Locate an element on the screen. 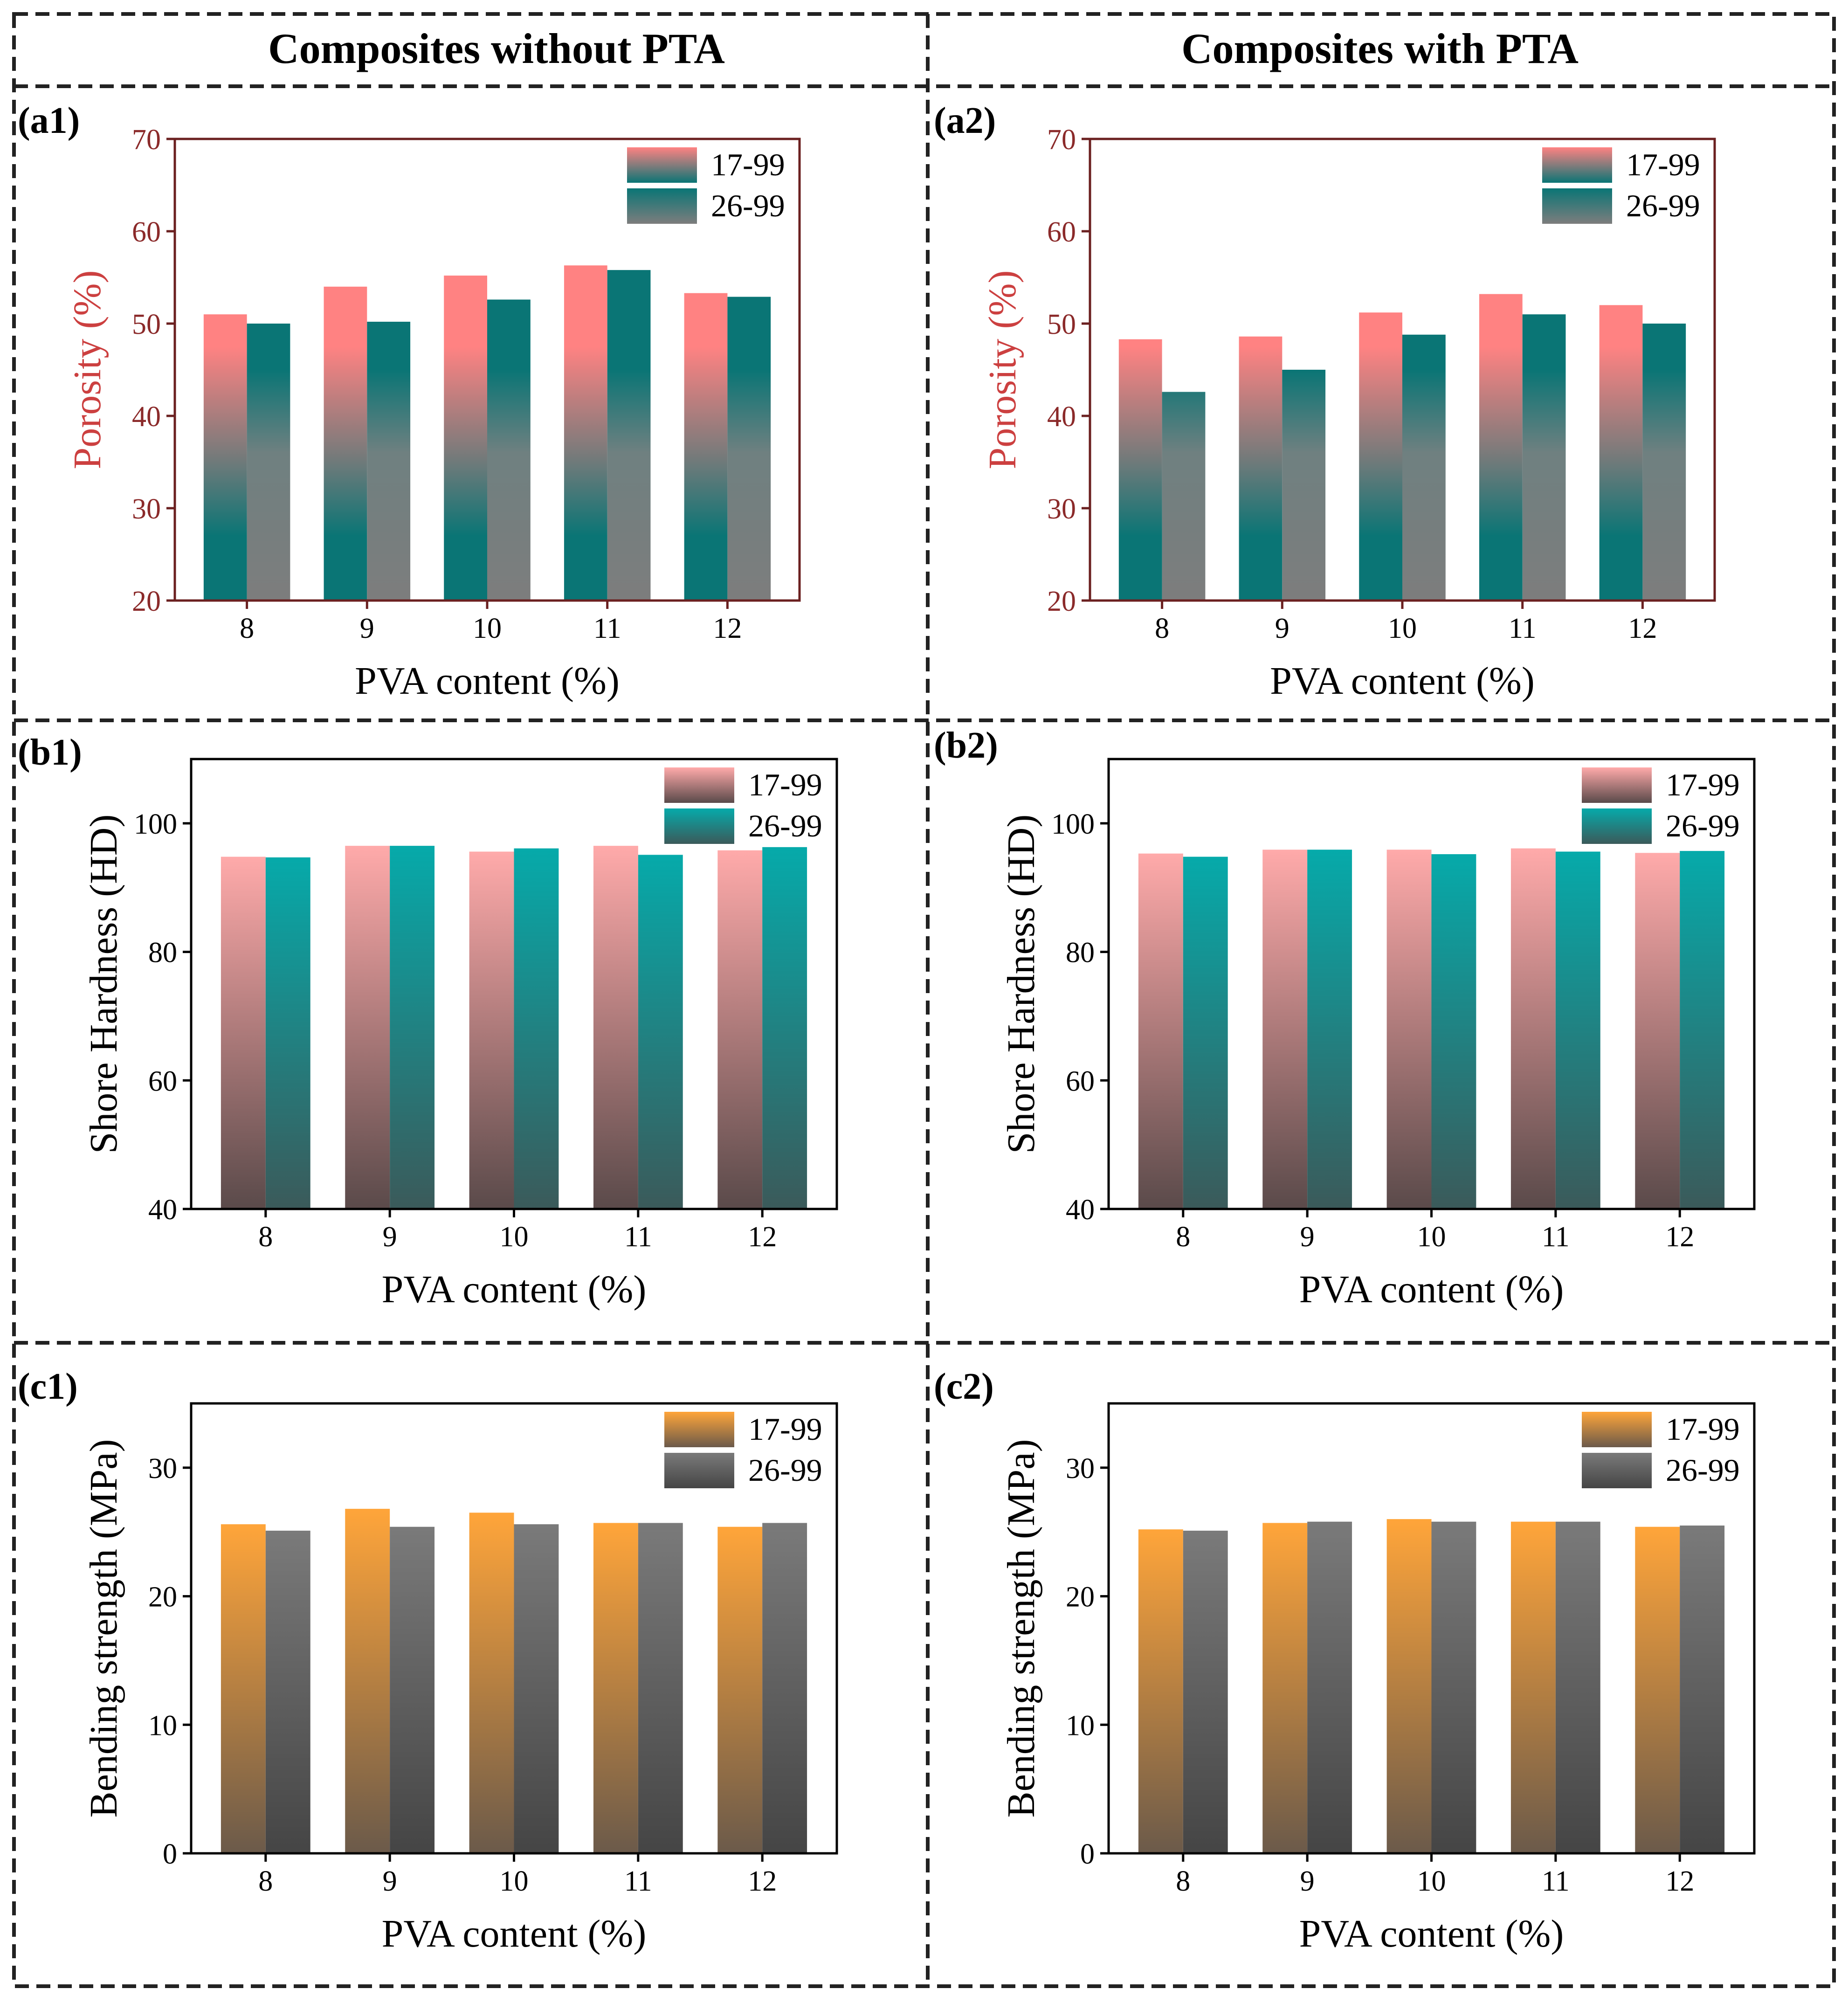  panel-label: (c1) is located at coordinates (48, 1386).